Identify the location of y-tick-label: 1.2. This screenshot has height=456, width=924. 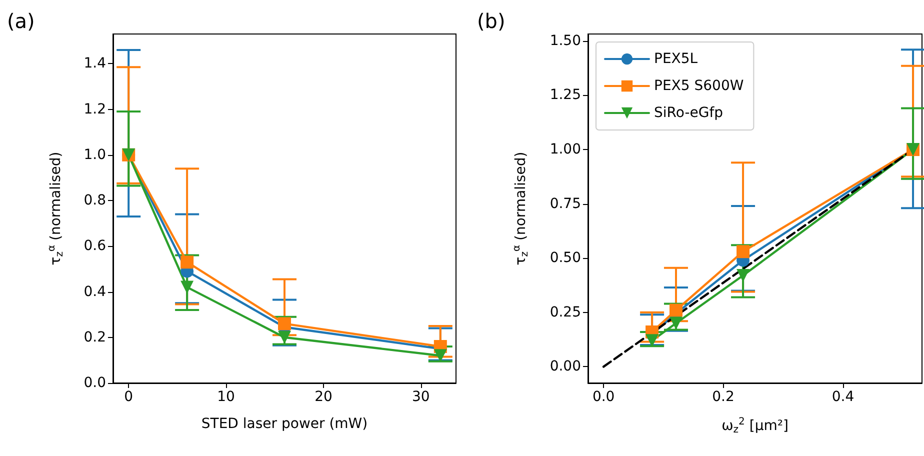
(95, 109).